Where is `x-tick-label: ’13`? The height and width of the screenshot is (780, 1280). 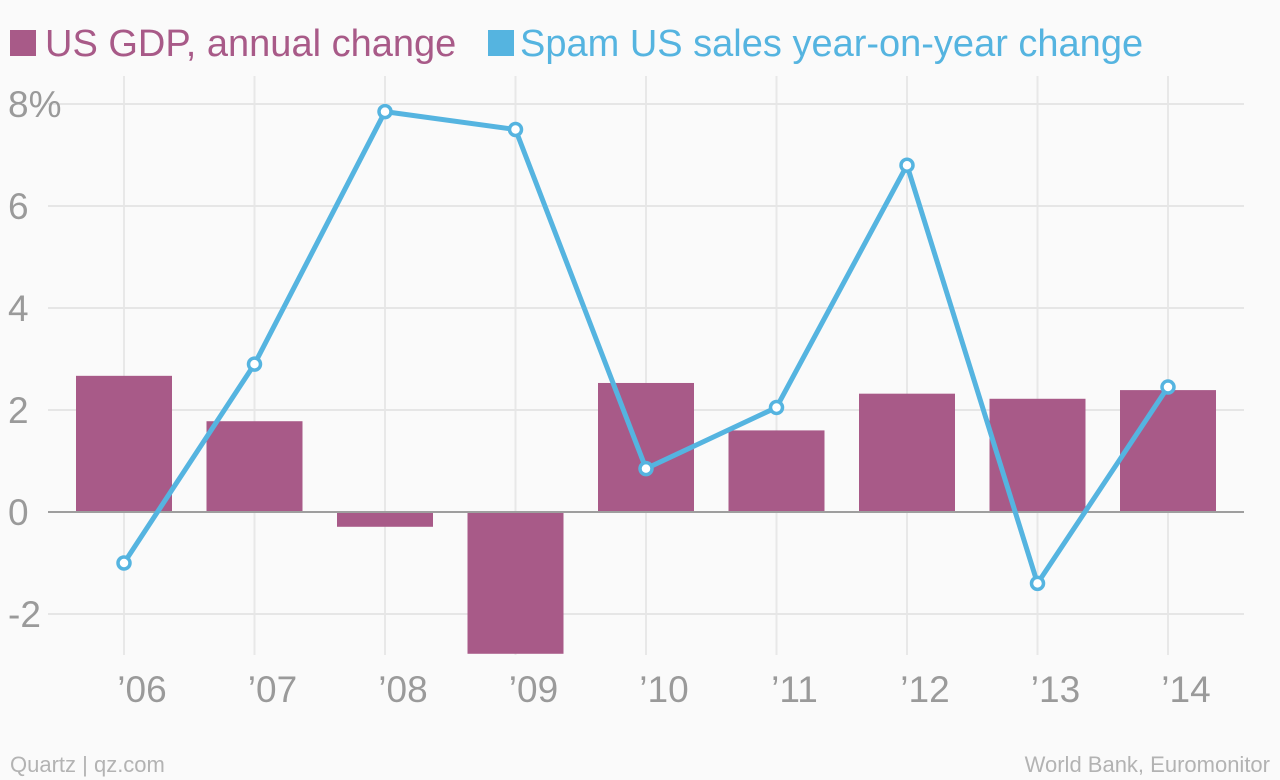 x-tick-label: ’13 is located at coordinates (1055, 689).